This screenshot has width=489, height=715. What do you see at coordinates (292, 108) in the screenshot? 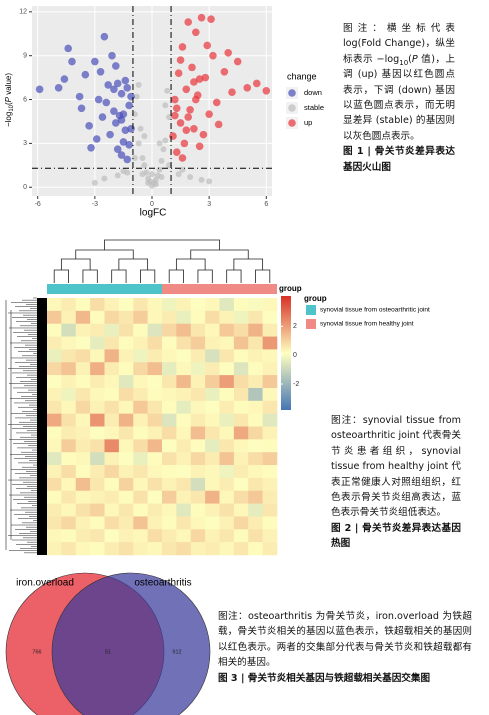
I see `legend-swatch` at bounding box center [292, 108].